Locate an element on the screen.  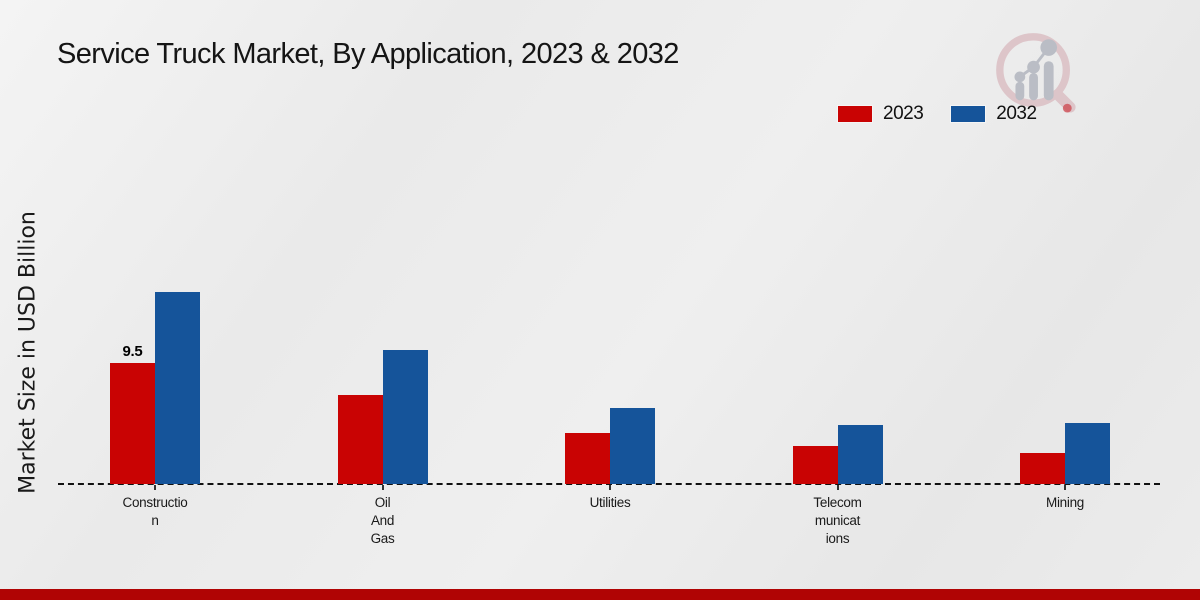
bar-2023-oil-and-gas is located at coordinates (360, 439).